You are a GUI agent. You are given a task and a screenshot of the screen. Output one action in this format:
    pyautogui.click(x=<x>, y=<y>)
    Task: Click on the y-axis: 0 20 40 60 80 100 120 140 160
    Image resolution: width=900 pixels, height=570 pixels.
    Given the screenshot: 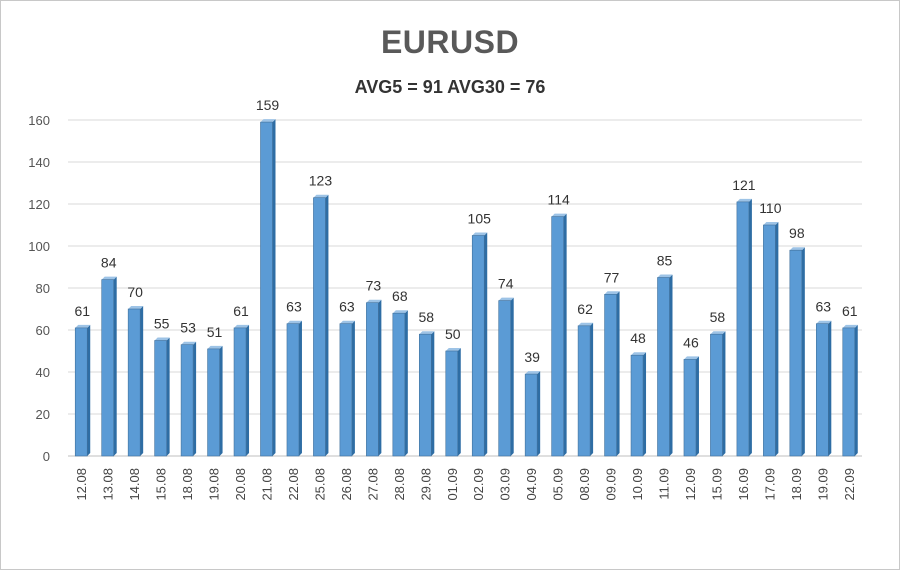 What is the action you would take?
    pyautogui.click(x=39, y=288)
    